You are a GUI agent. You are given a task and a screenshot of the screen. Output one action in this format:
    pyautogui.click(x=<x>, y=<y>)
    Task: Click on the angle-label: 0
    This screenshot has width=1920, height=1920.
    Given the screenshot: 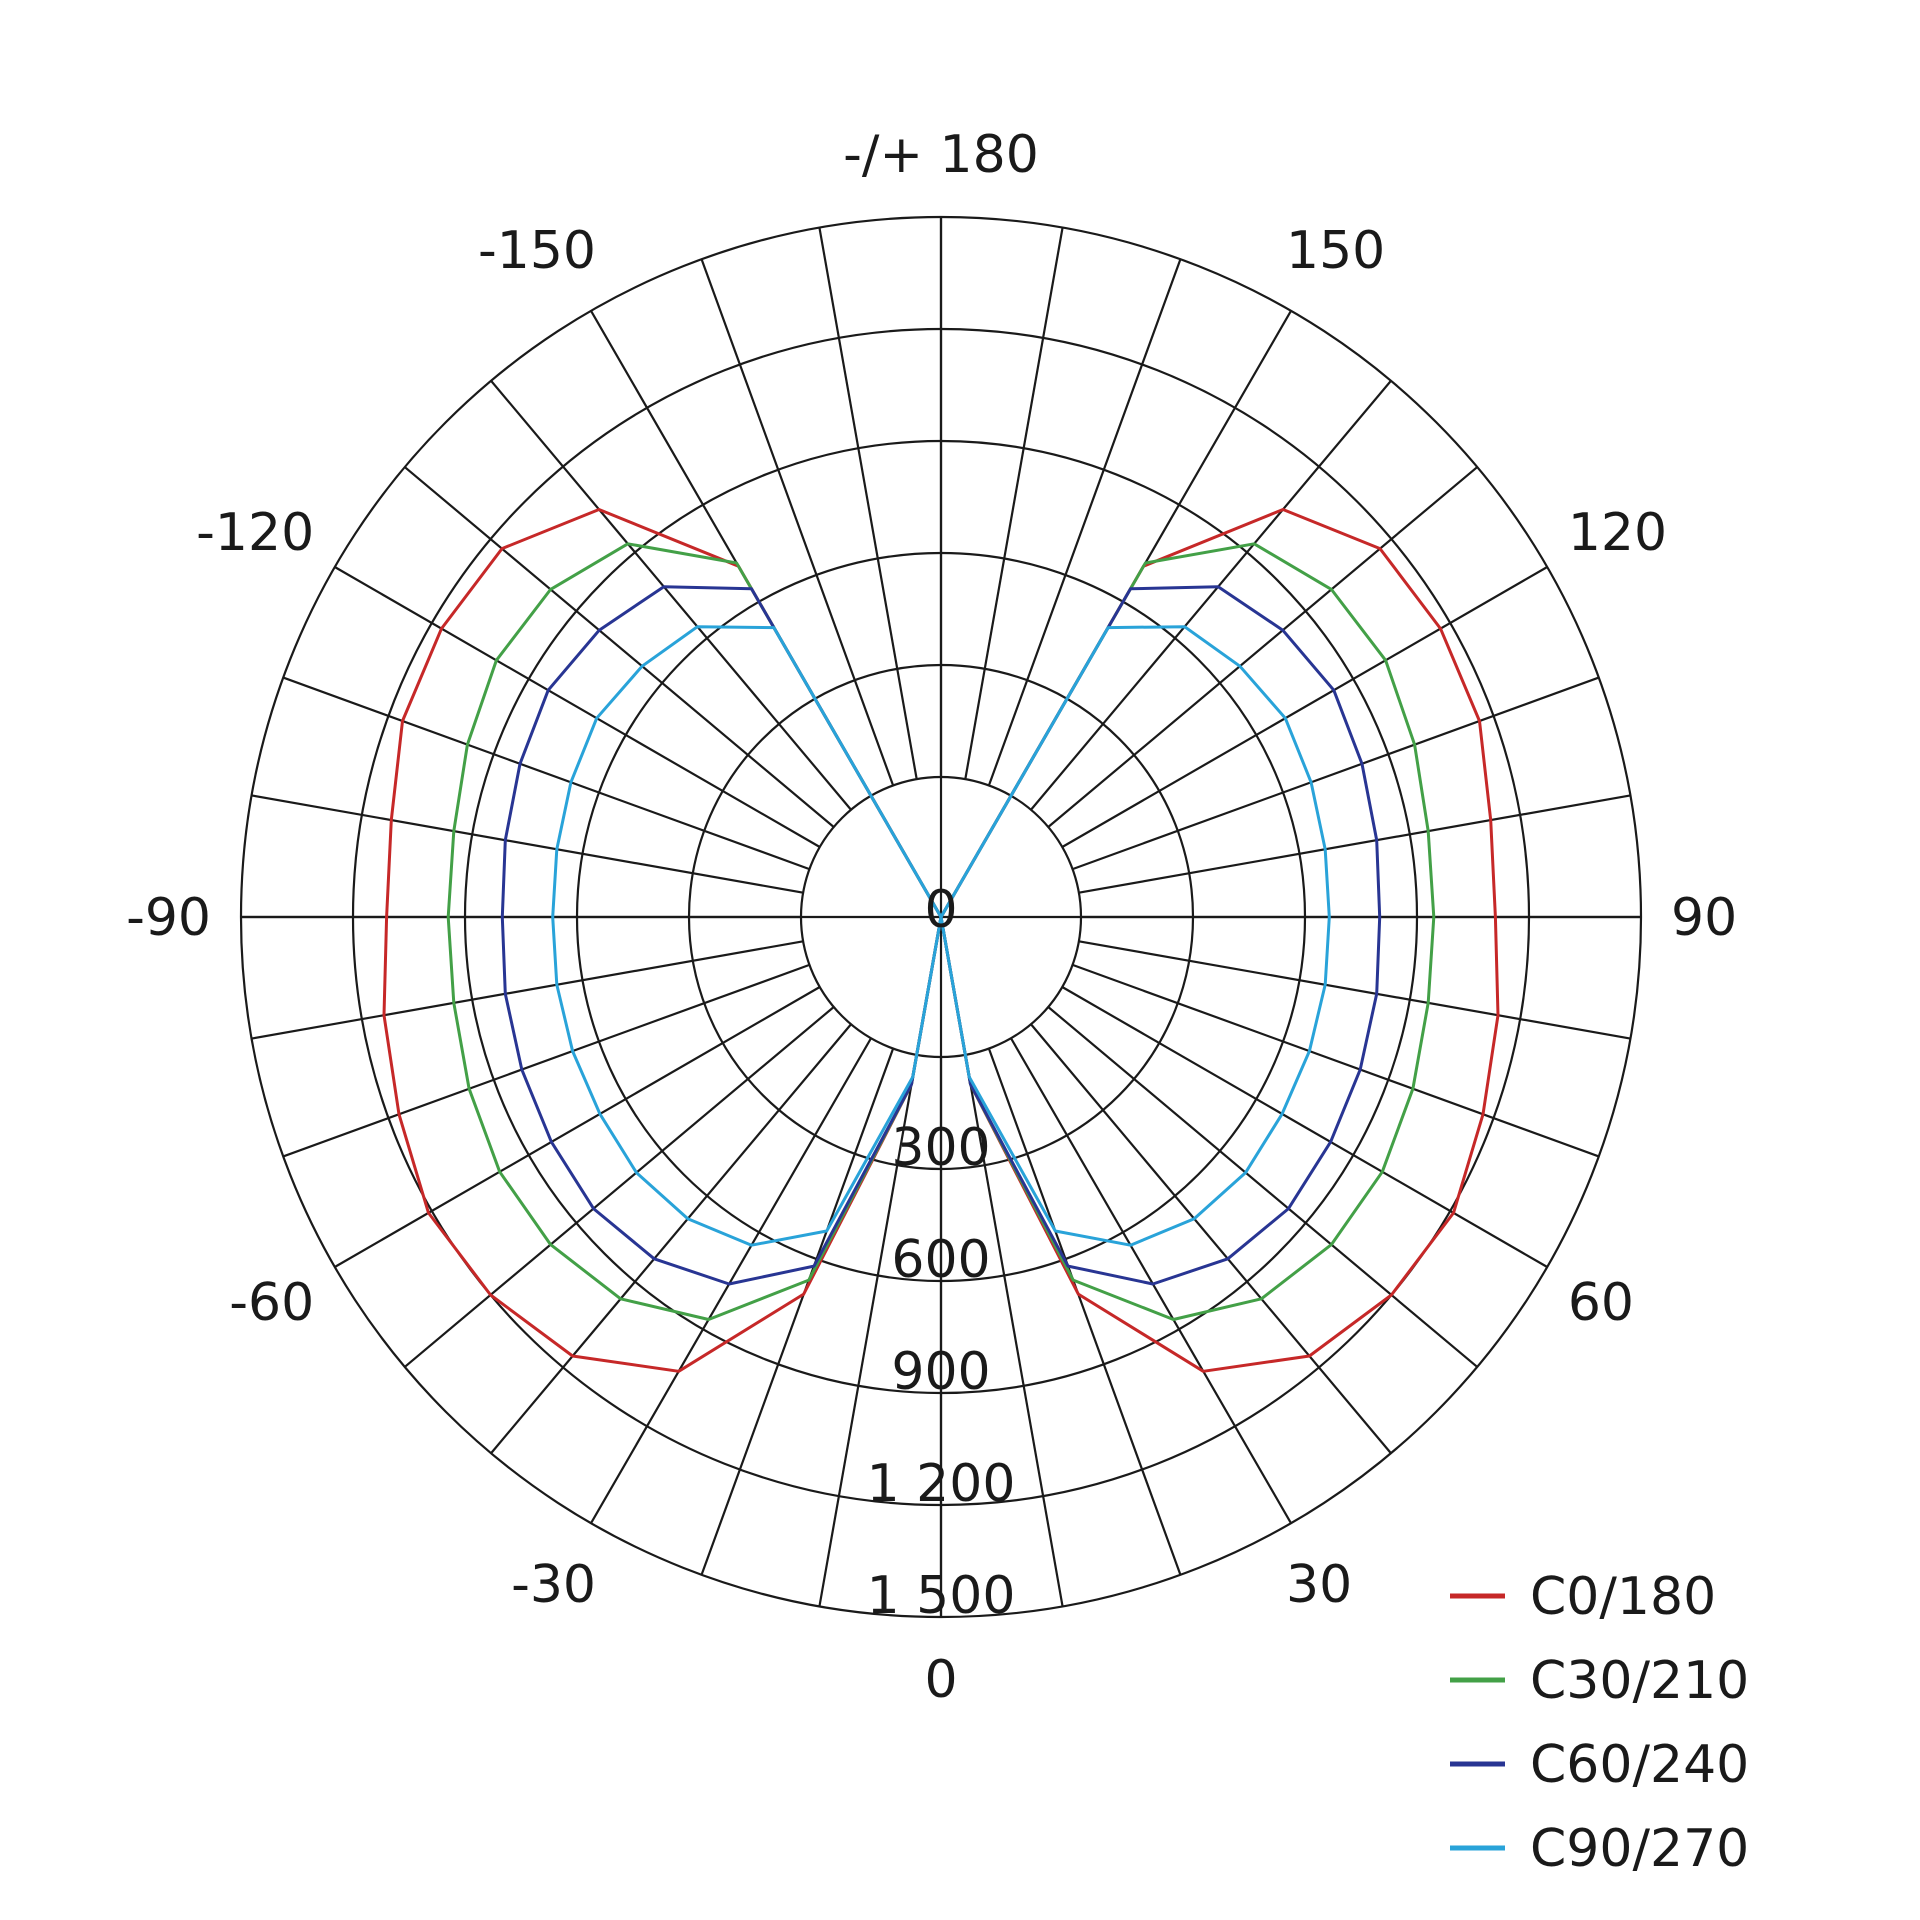 What is the action you would take?
    pyautogui.click(x=940, y=1680)
    